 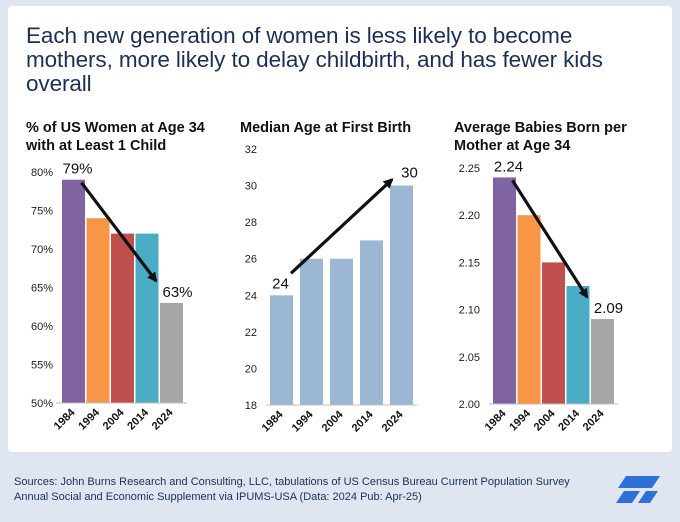 What do you see at coordinates (251, 187) in the screenshot?
I see `y-tick-label: 30` at bounding box center [251, 187].